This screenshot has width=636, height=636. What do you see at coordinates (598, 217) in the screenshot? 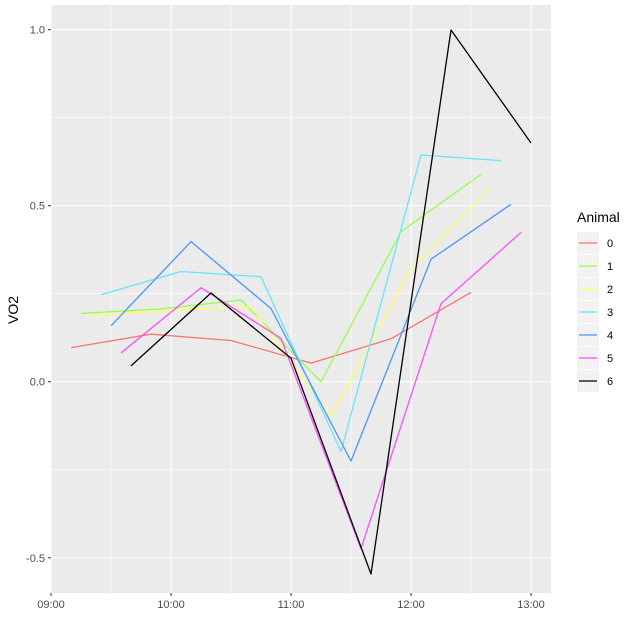
I see `legend-title: Animal` at bounding box center [598, 217].